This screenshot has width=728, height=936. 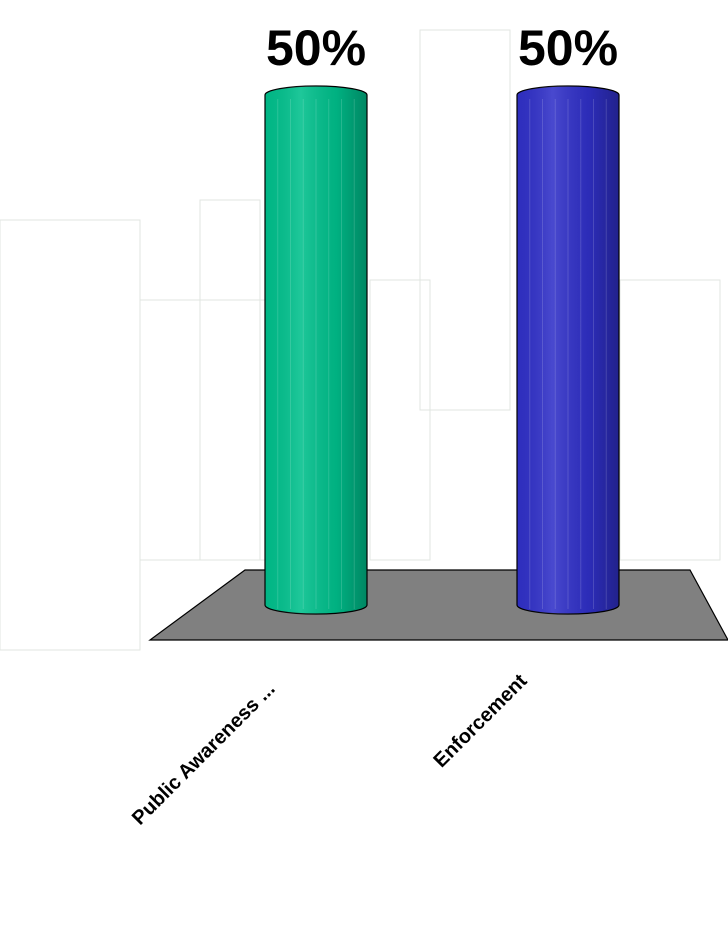 What do you see at coordinates (438, 605) in the screenshot?
I see `floor` at bounding box center [438, 605].